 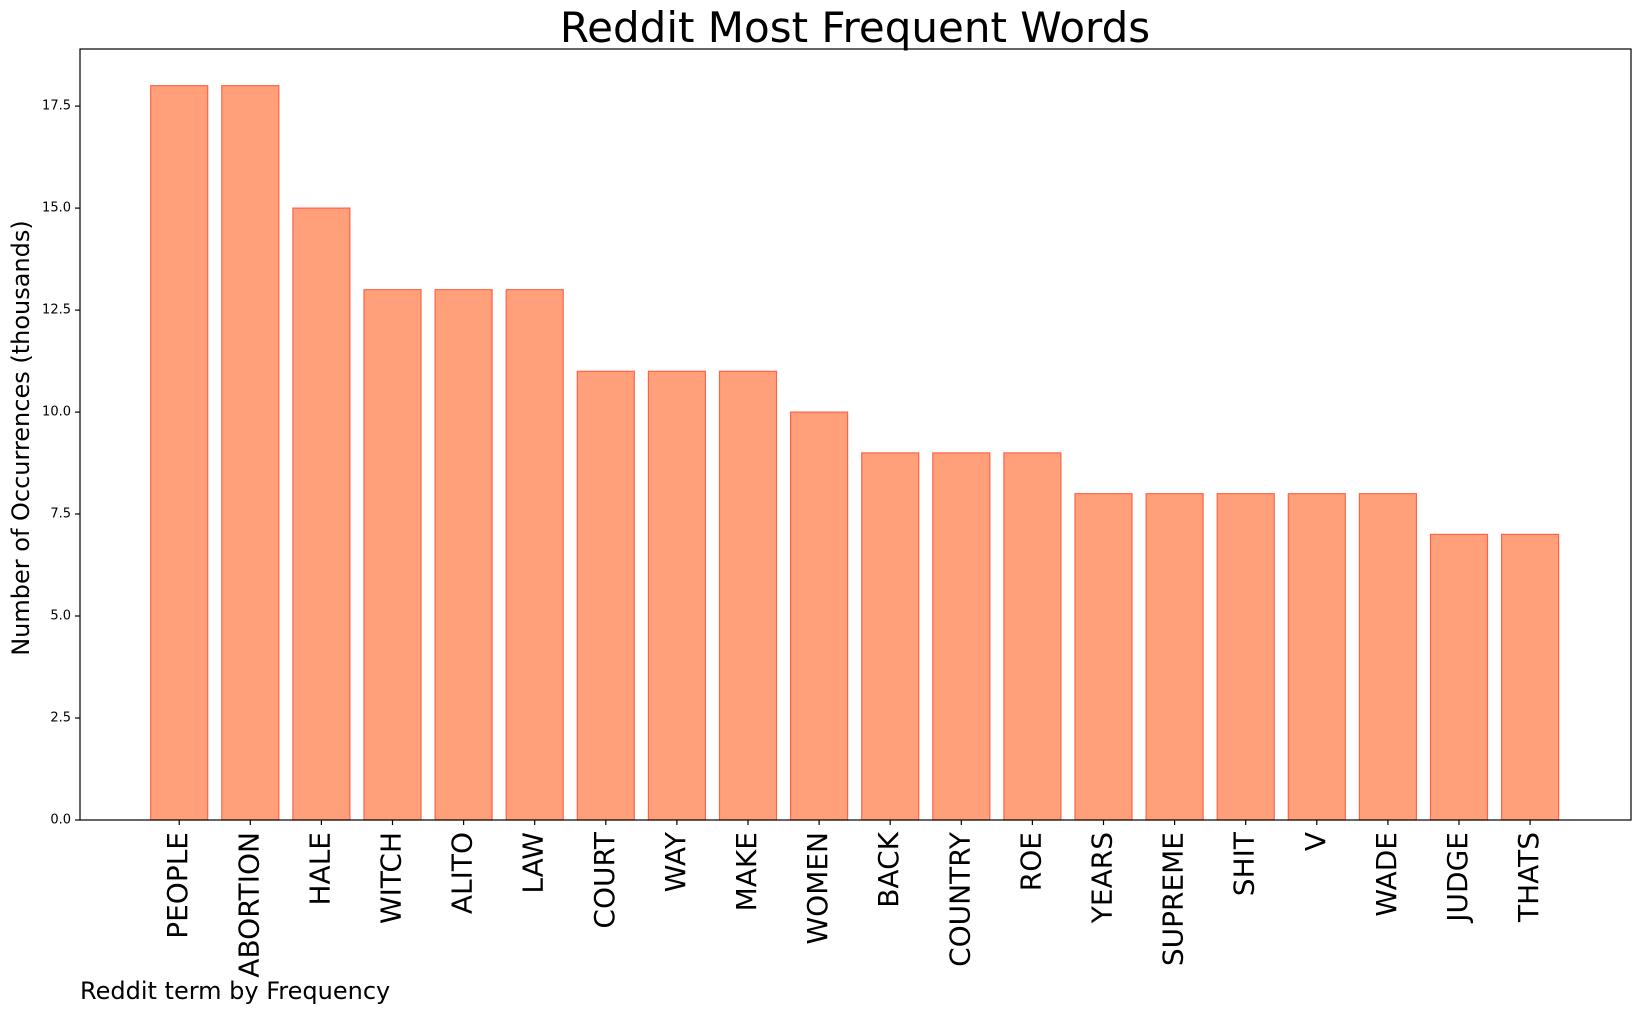 What do you see at coordinates (534, 555) in the screenshot?
I see `bar-law` at bounding box center [534, 555].